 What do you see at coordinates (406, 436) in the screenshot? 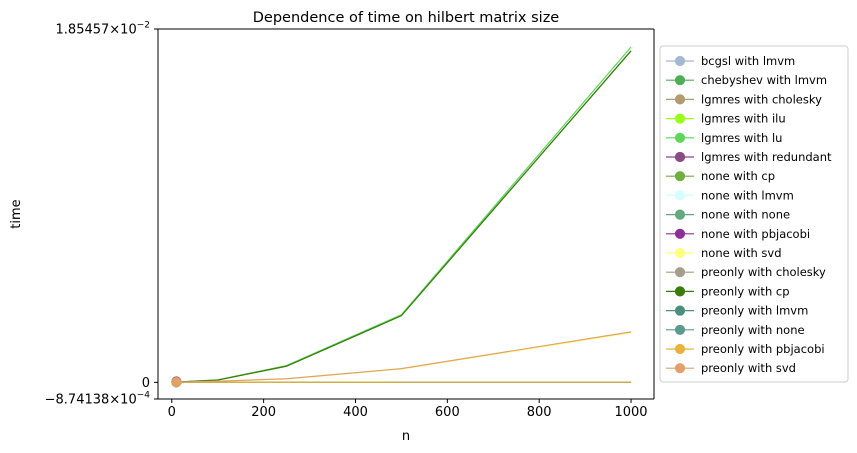
I see `x-axis-label: n` at bounding box center [406, 436].